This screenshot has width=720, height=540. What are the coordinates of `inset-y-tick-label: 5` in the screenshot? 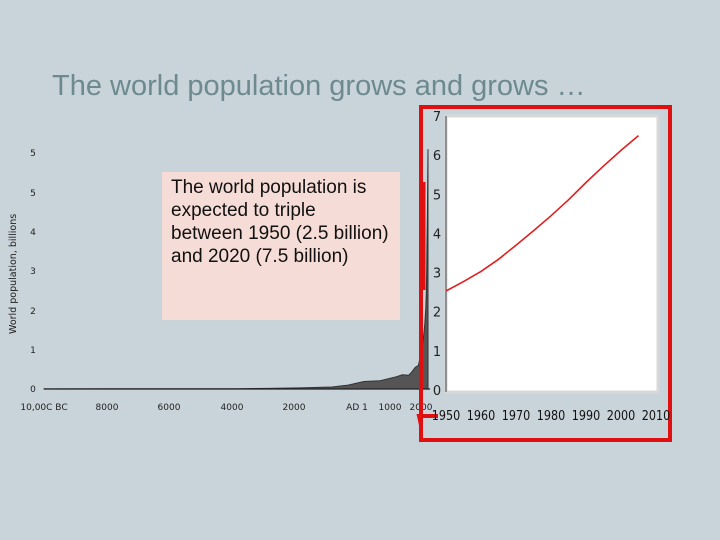 It's located at (437, 195).